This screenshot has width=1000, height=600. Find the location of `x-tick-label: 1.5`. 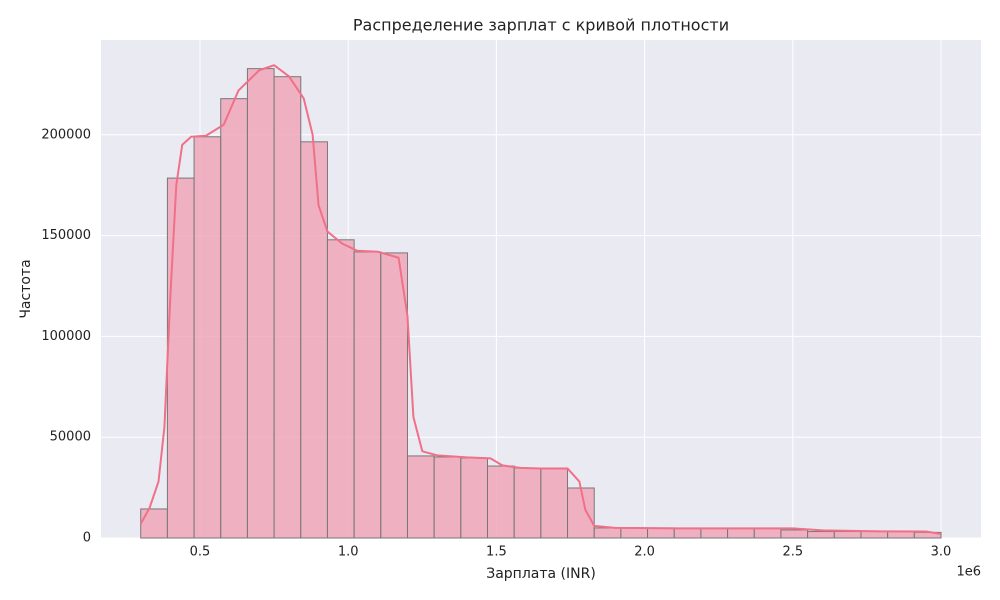

x-tick-label: 1.5 is located at coordinates (496, 552).